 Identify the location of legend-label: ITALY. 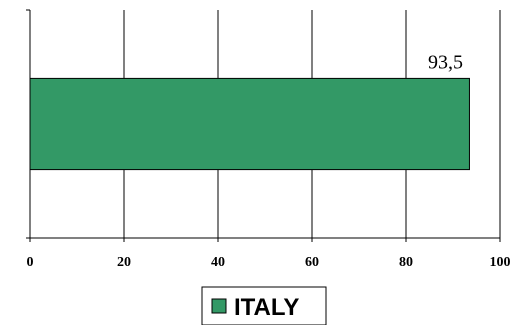
(266, 307).